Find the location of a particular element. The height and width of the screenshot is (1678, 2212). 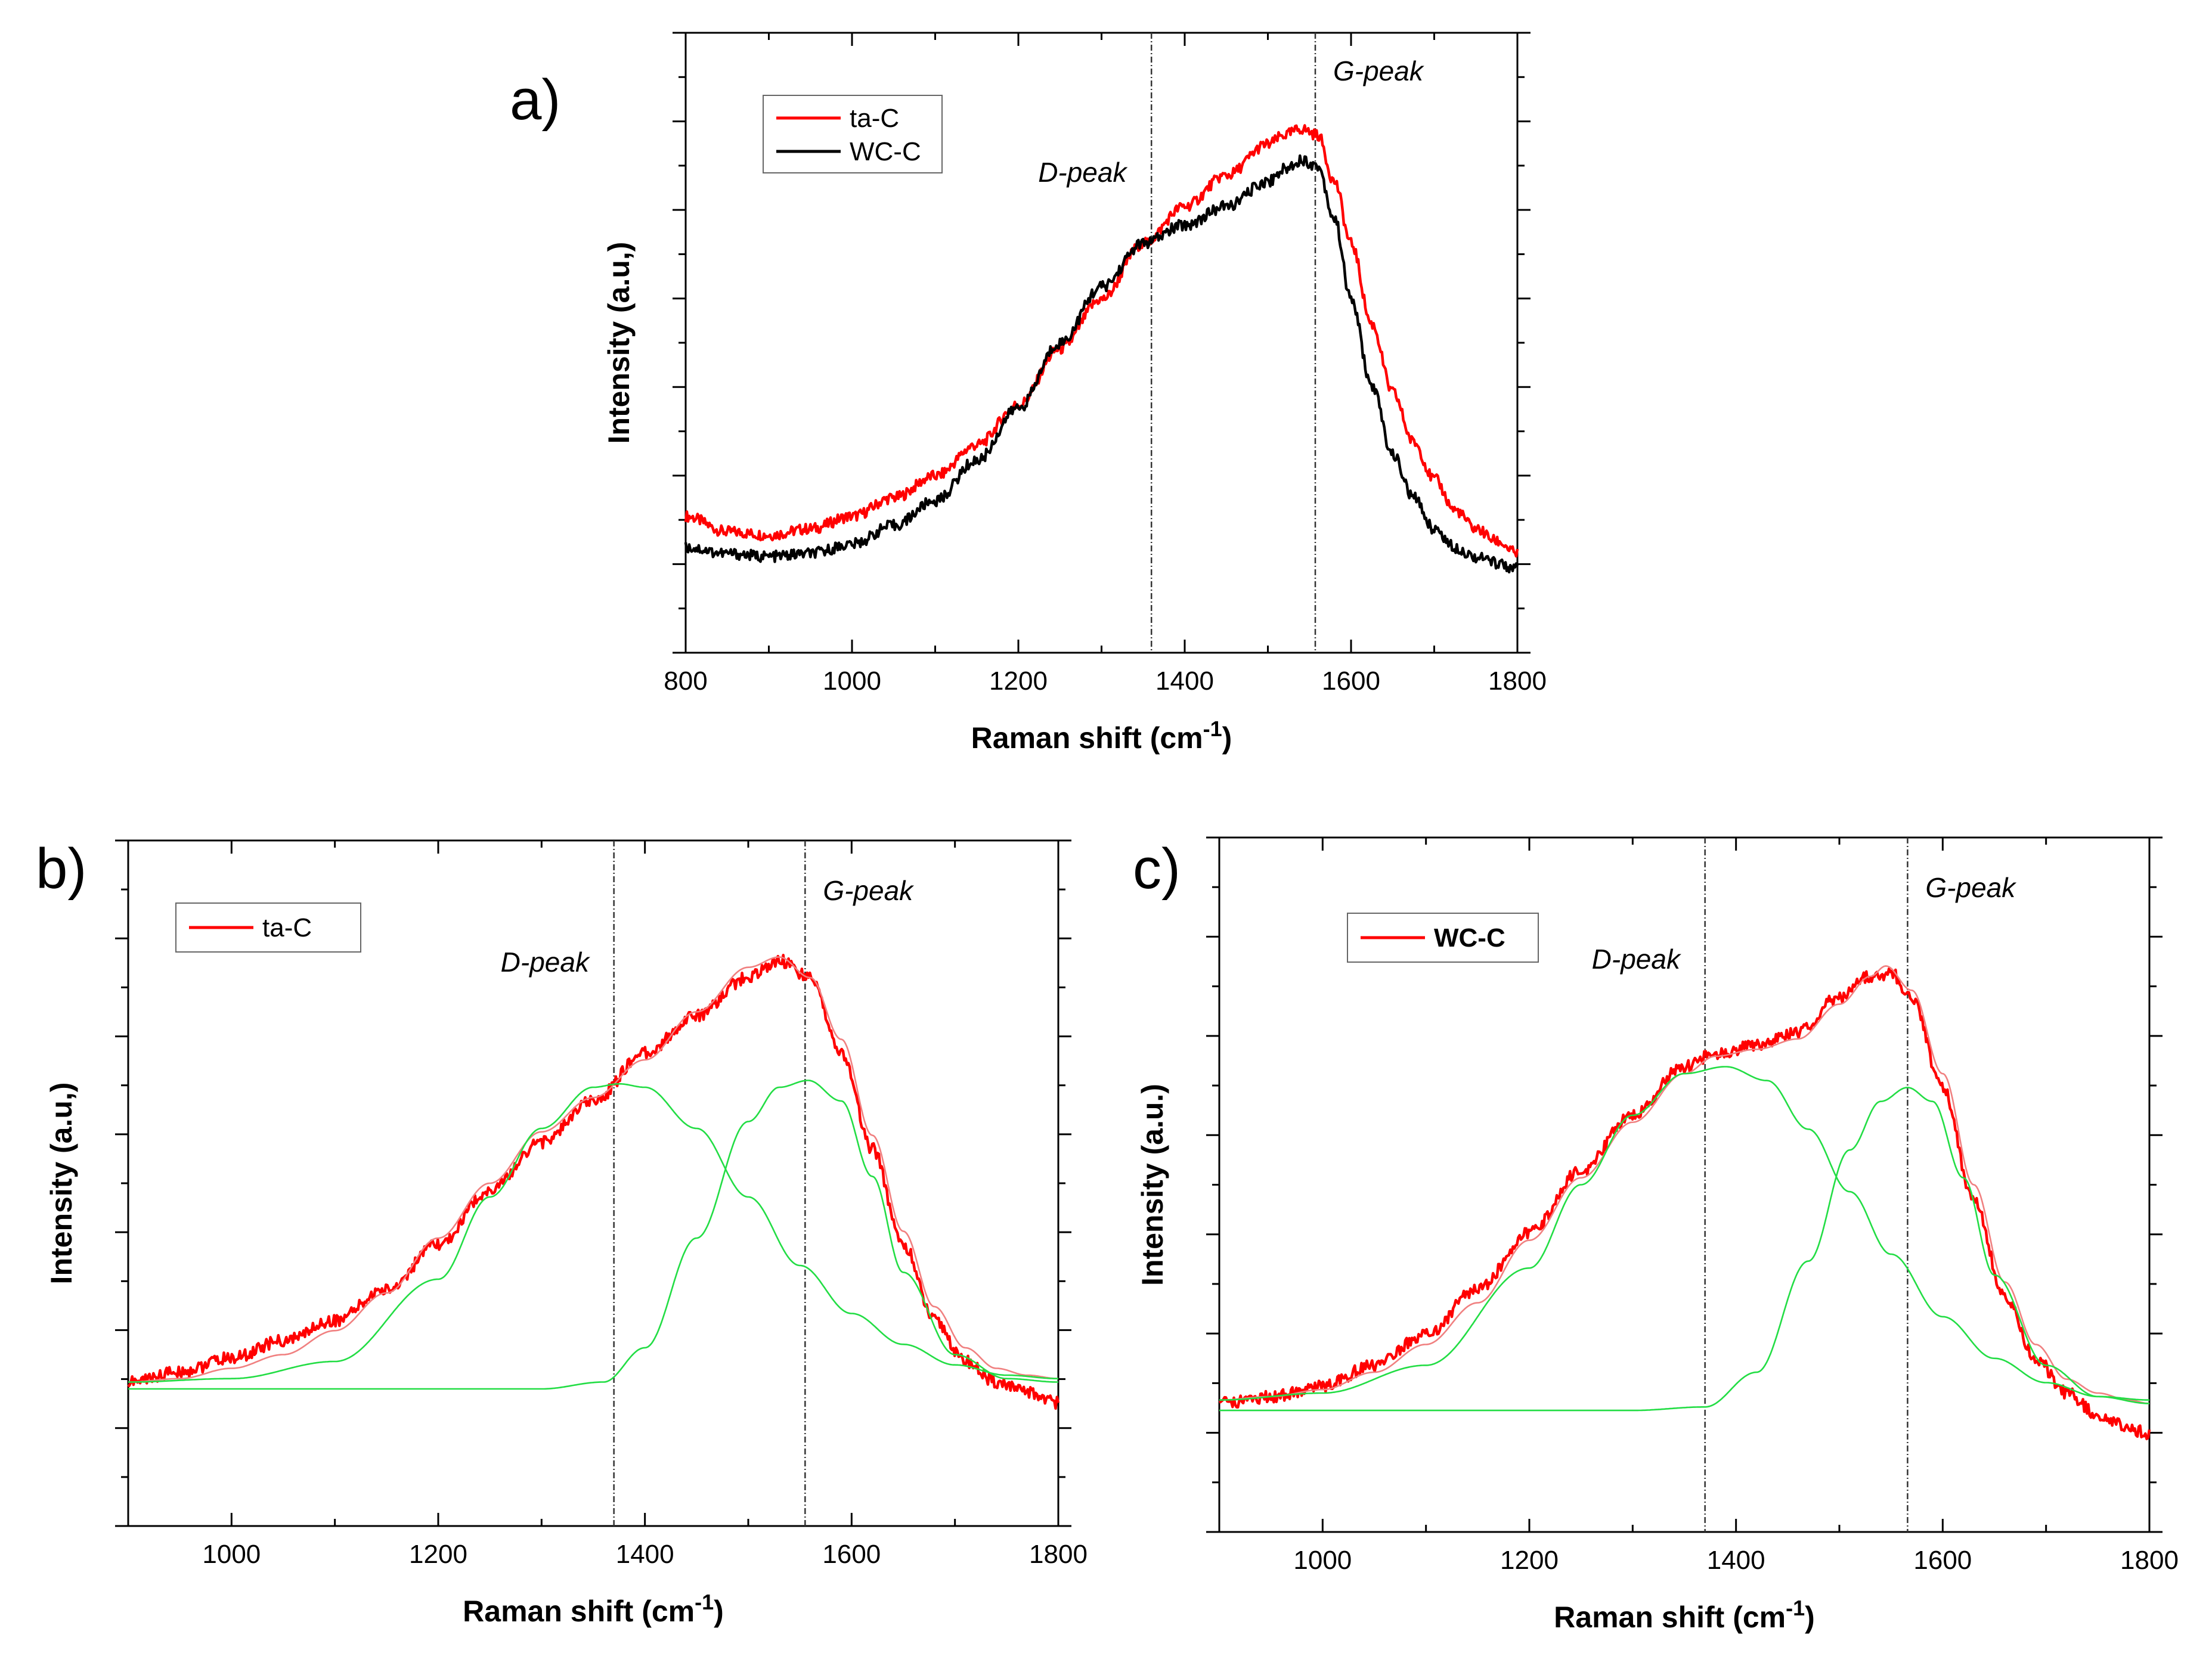

panel-label: c) is located at coordinates (1157, 869).